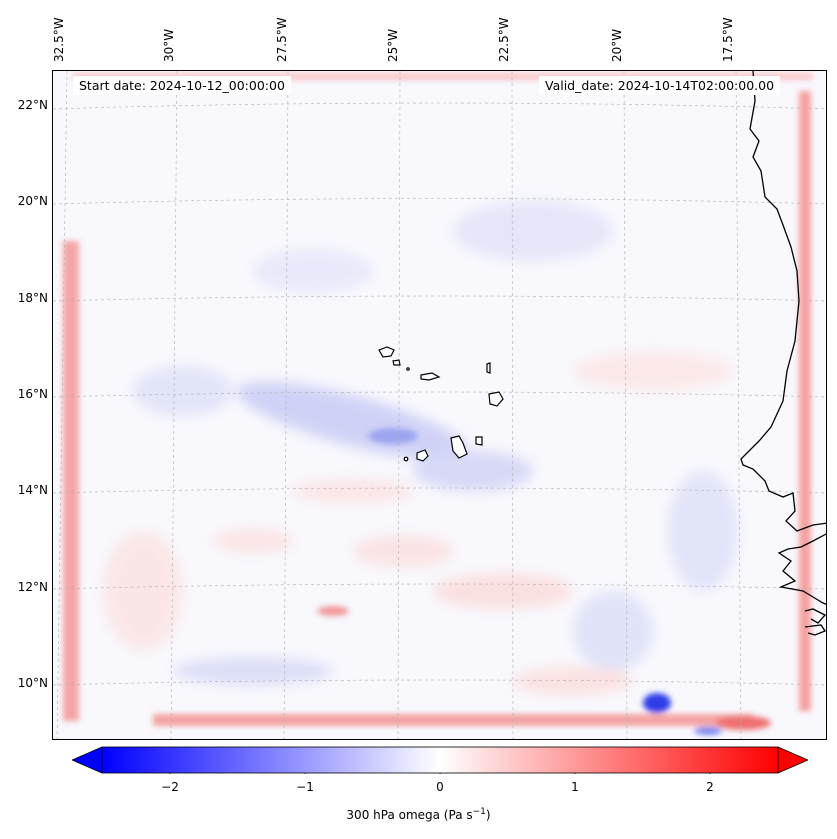 The height and width of the screenshot is (839, 837). Describe the element at coordinates (32, 587) in the screenshot. I see `lat-label-12n: 12°N` at that location.